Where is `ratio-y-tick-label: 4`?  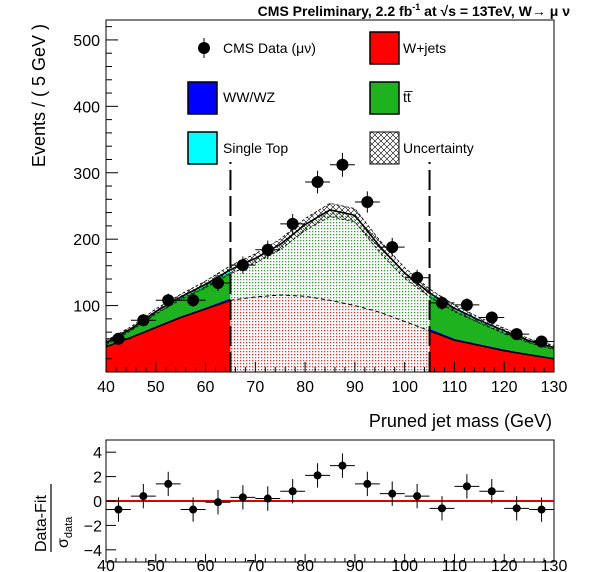
ratio-y-tick-label: 4 is located at coordinates (97, 453).